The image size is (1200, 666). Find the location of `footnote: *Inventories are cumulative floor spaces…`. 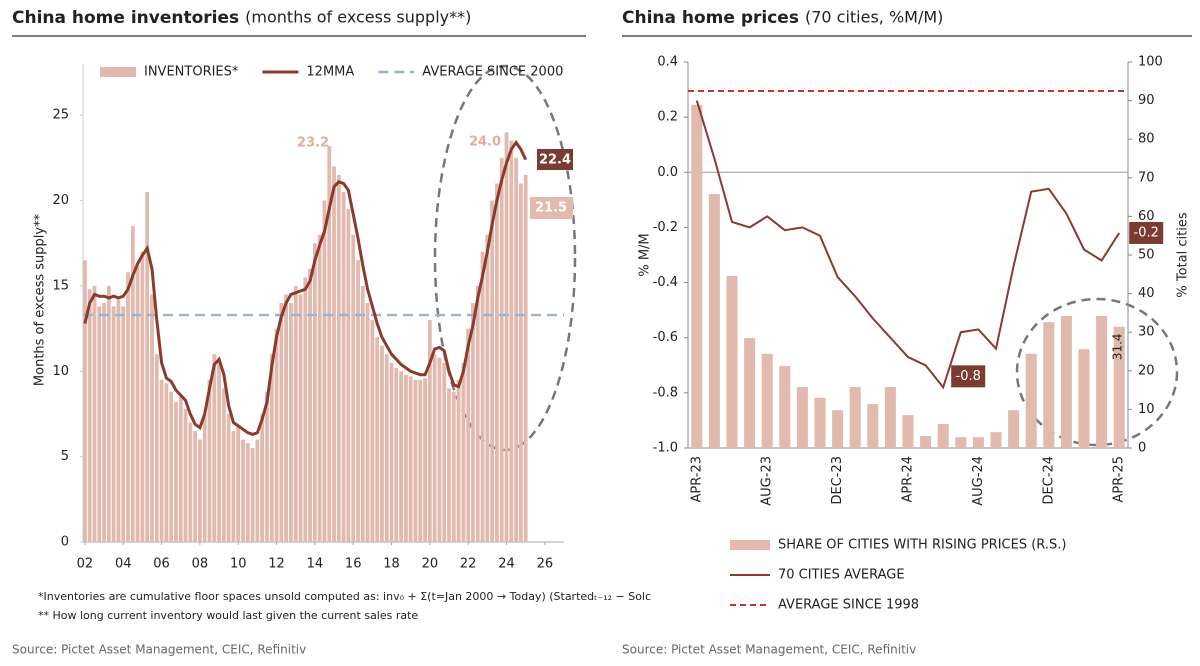

footnote: *Inventories are cumulative floor spaces… is located at coordinates (344, 596).